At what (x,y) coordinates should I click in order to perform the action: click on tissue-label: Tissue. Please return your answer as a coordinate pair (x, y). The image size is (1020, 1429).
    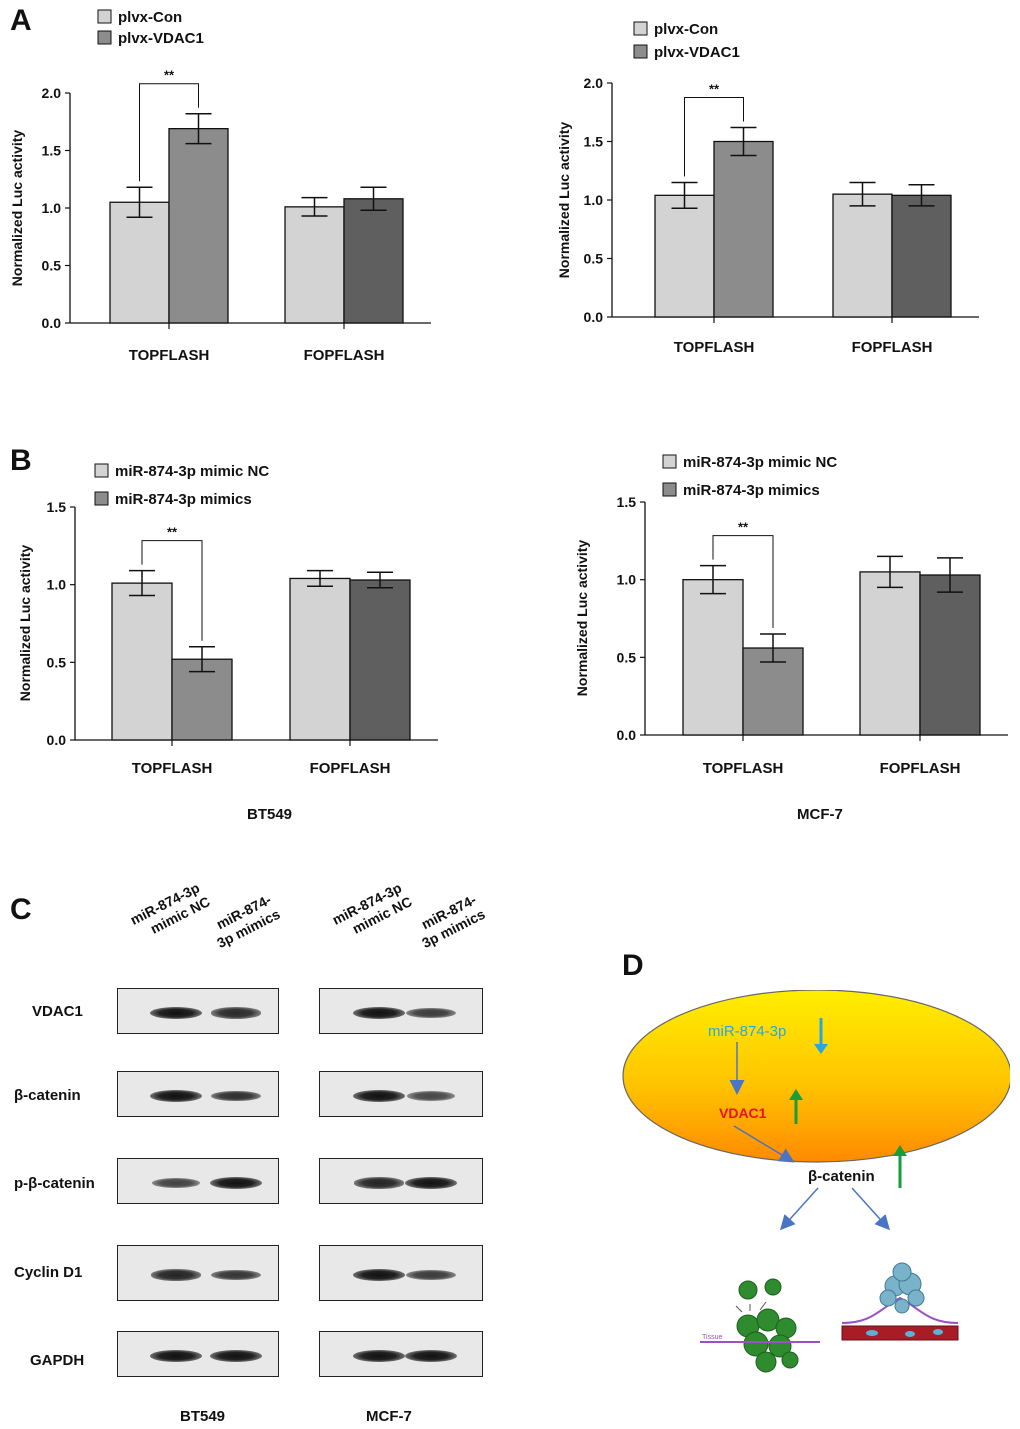
    Looking at the image, I should click on (712, 1337).